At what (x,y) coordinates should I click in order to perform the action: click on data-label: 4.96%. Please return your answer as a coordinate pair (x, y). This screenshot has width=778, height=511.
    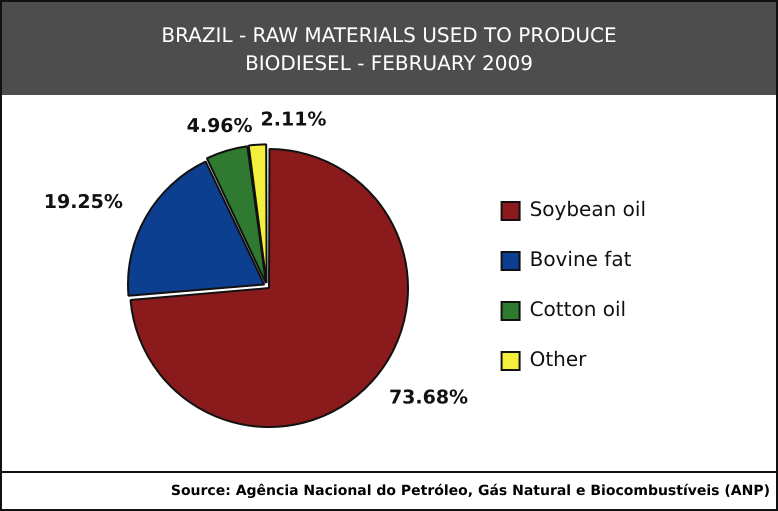
    Looking at the image, I should click on (219, 125).